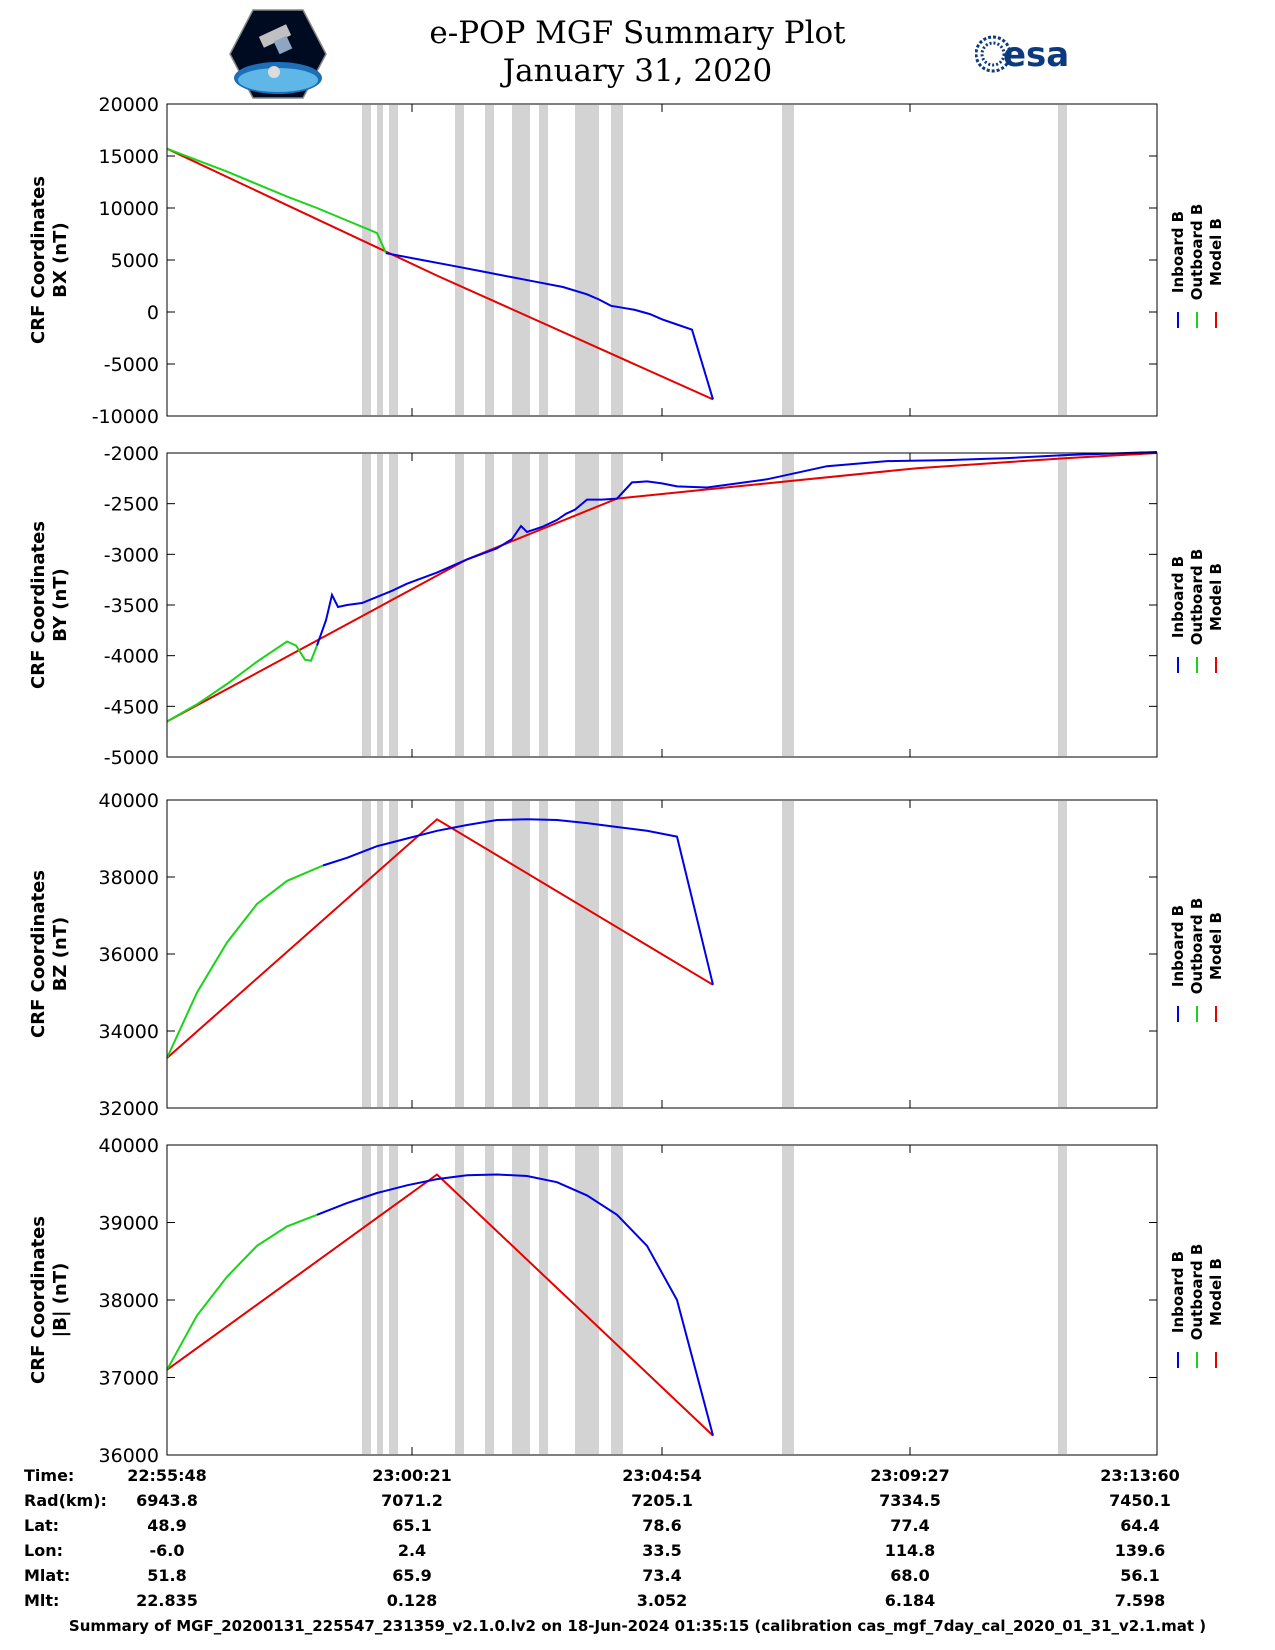 The image size is (1275, 1650). Describe the element at coordinates (129, 1379) in the screenshot. I see `y-tick-label: 37000` at that location.